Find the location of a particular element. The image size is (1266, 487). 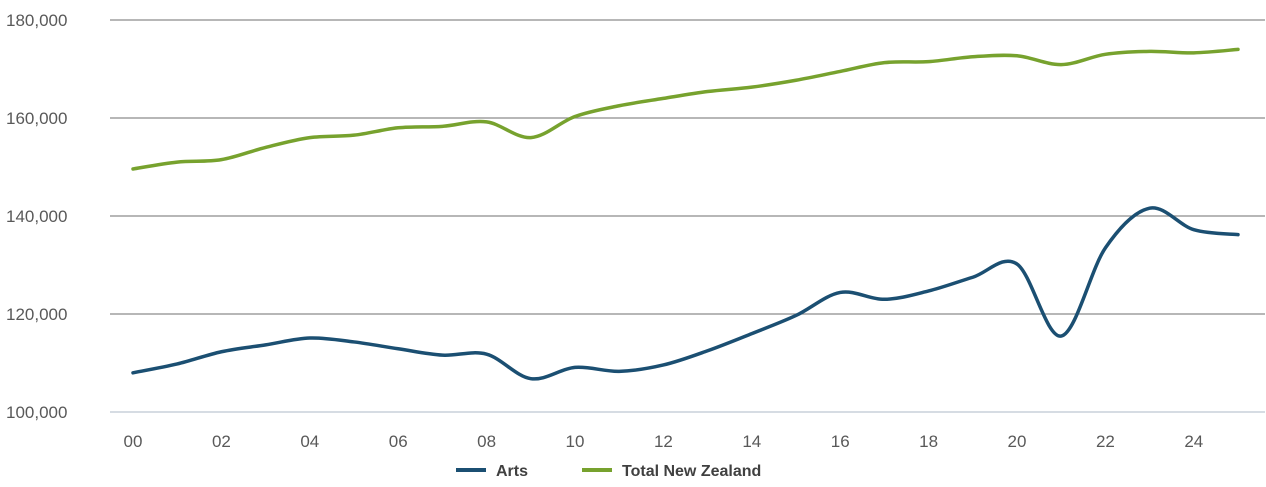

x-tick-label: 18 is located at coordinates (928, 441).